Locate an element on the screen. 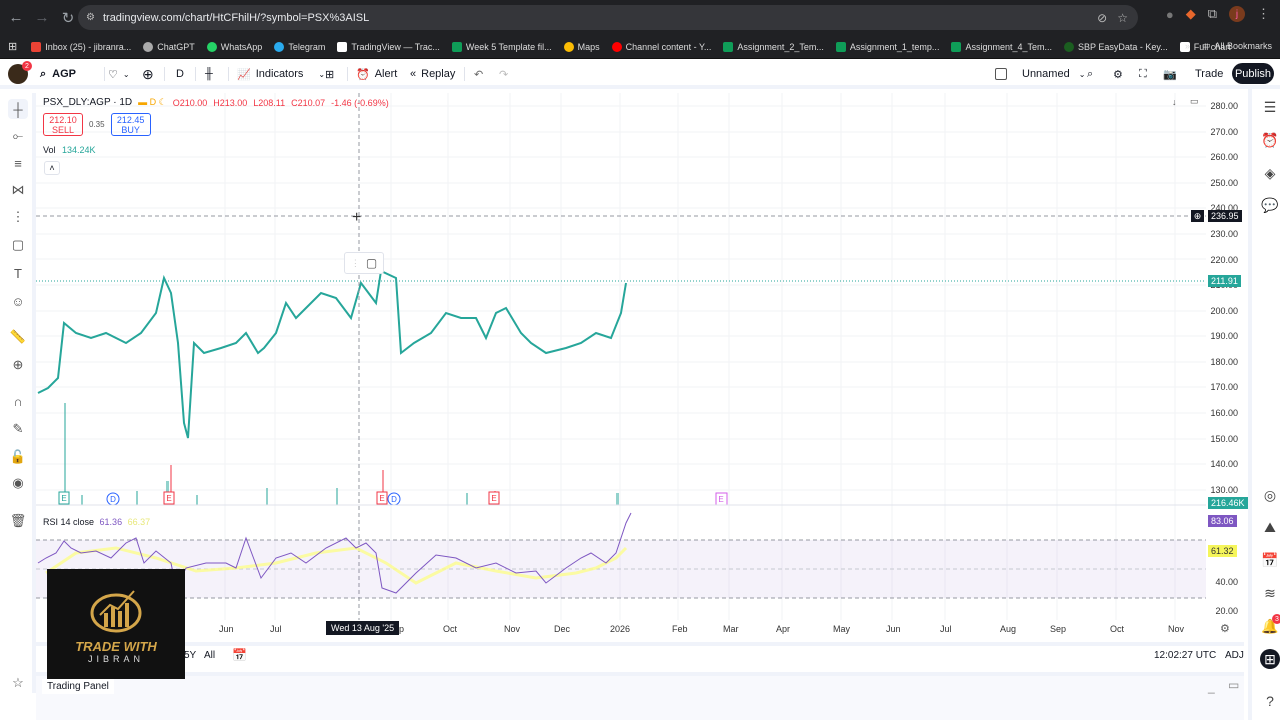  lock-all-tool: 🔓 is located at coordinates (18, 457).